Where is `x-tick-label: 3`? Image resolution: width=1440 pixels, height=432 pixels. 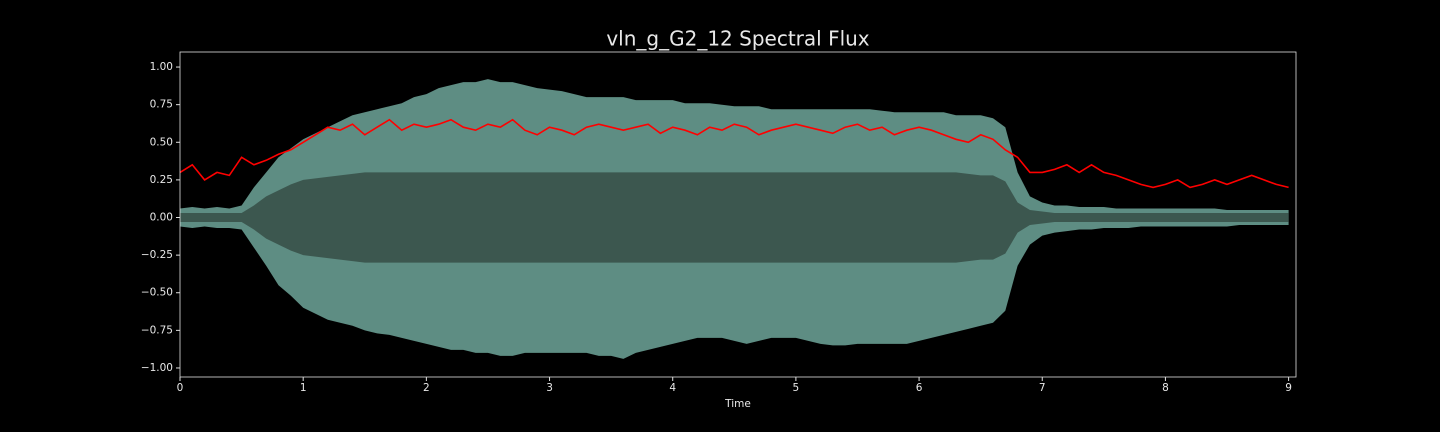 x-tick-label: 3 is located at coordinates (549, 388).